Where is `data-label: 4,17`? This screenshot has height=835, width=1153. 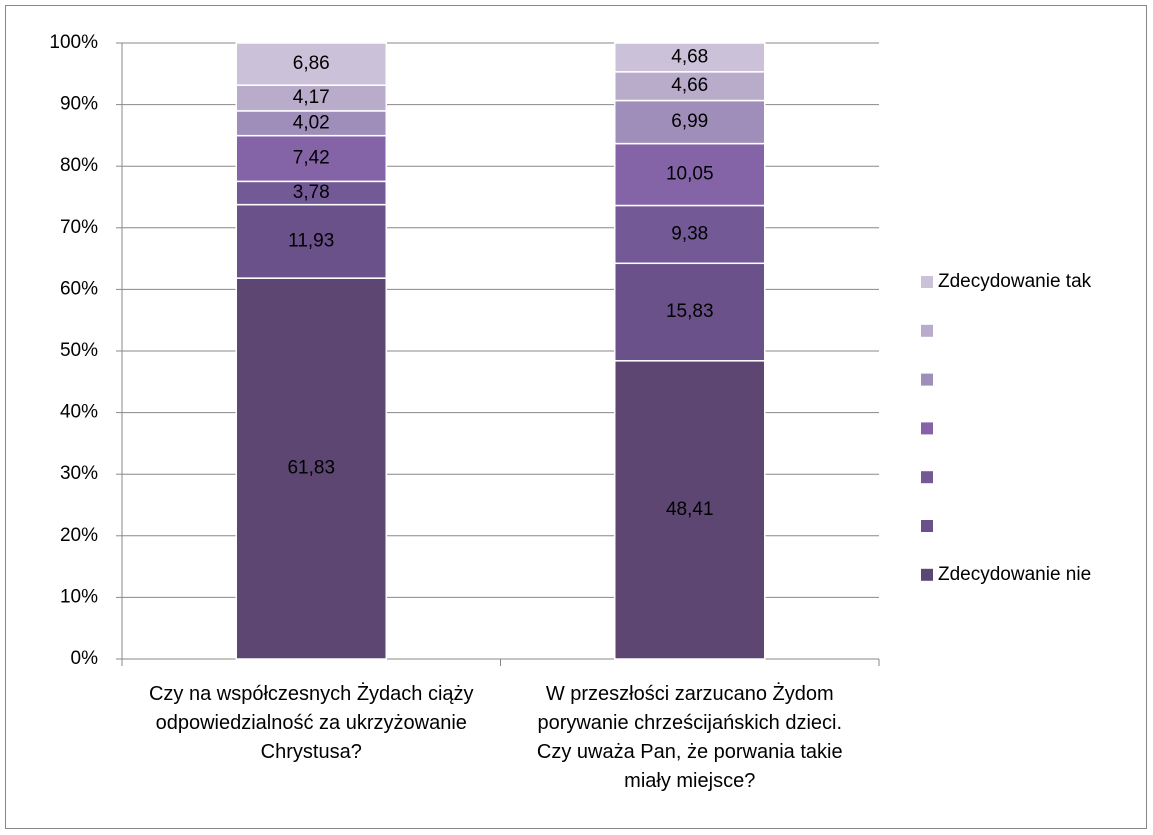 data-label: 4,17 is located at coordinates (311, 97).